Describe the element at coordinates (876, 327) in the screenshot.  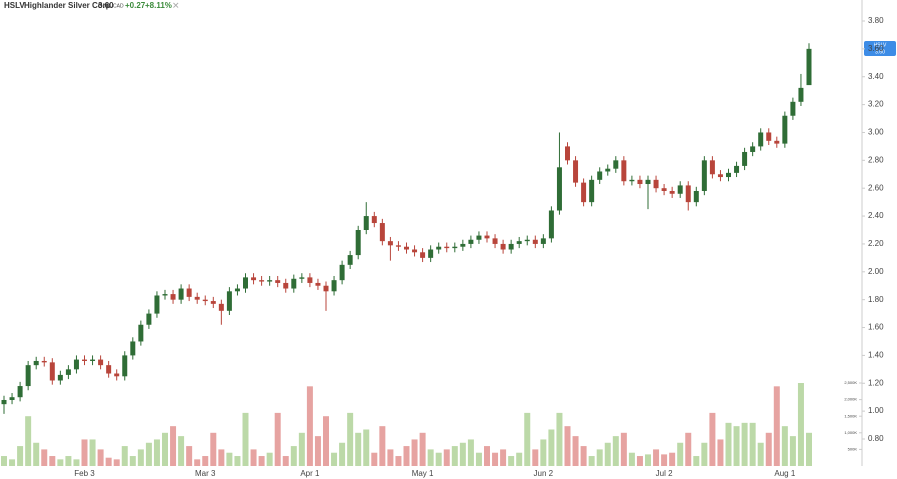
I see `y-tick-label: 1.60` at that location.